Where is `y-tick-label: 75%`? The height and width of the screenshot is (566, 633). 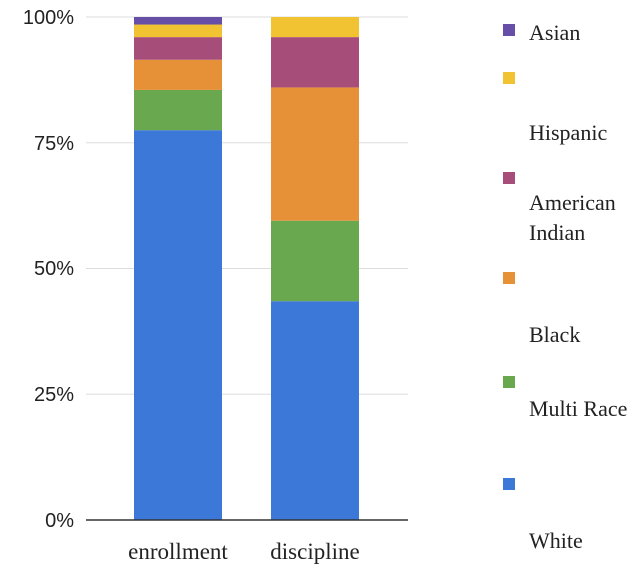 y-tick-label: 75% is located at coordinates (54, 144).